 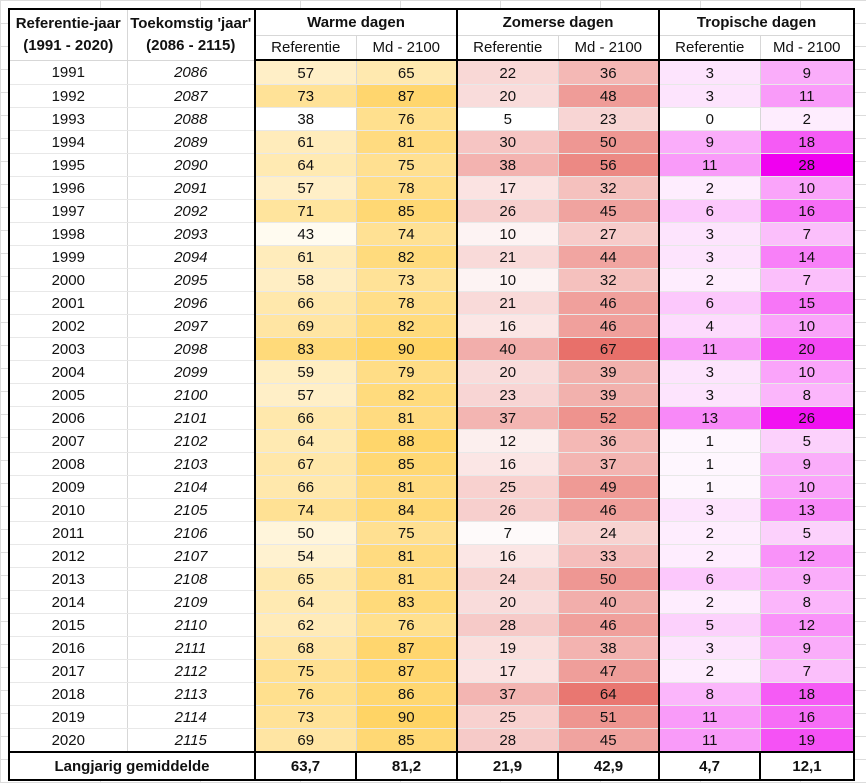 What do you see at coordinates (306, 671) in the screenshot?
I see `cell-warm-reference: 75` at bounding box center [306, 671].